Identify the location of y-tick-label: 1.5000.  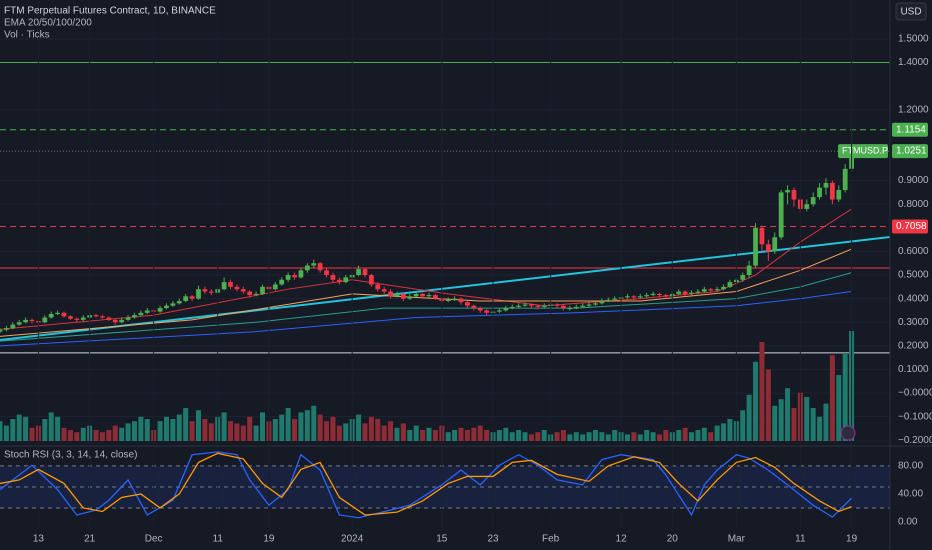
(913, 39).